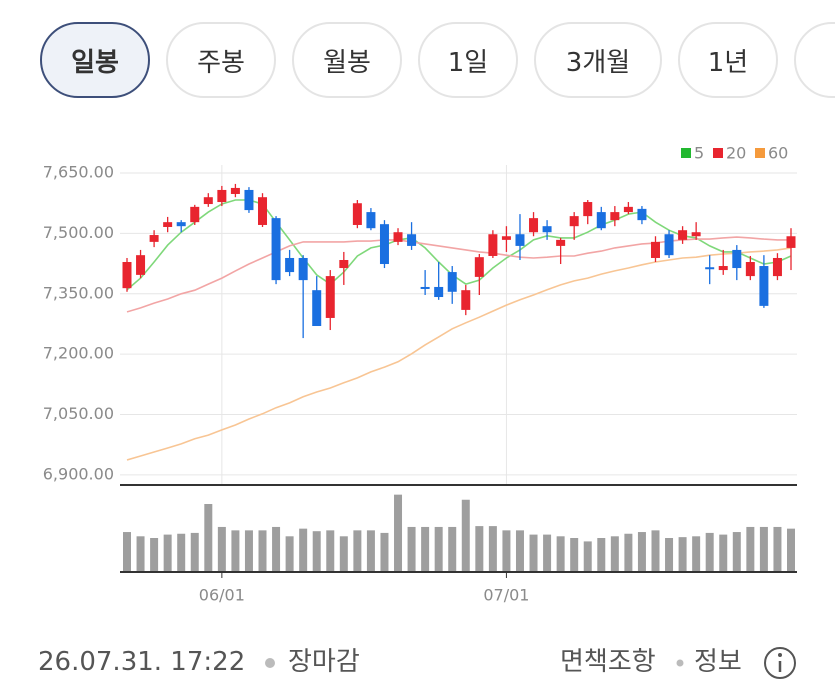 Image resolution: width=835 pixels, height=699 pixels. Describe the element at coordinates (78, 473) in the screenshot. I see `y-tick-label: 6,900.00` at that location.